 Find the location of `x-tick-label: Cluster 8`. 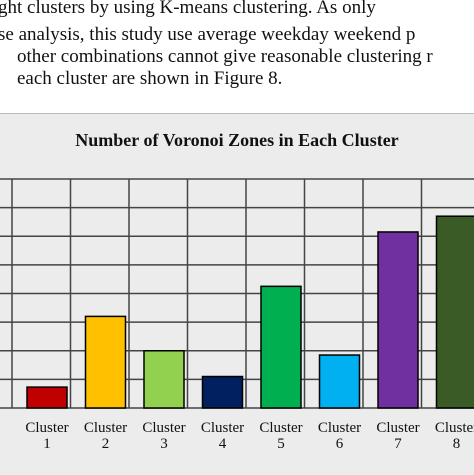

x-tick-label: Cluster 8 is located at coordinates (452, 436).